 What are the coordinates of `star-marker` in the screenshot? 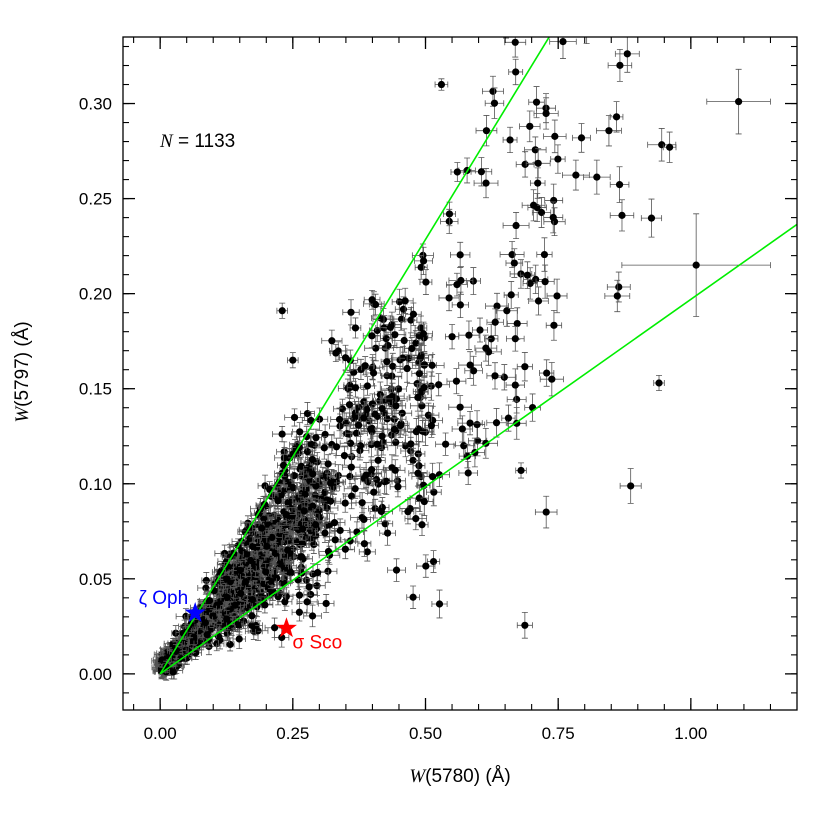 It's located at (195, 612).